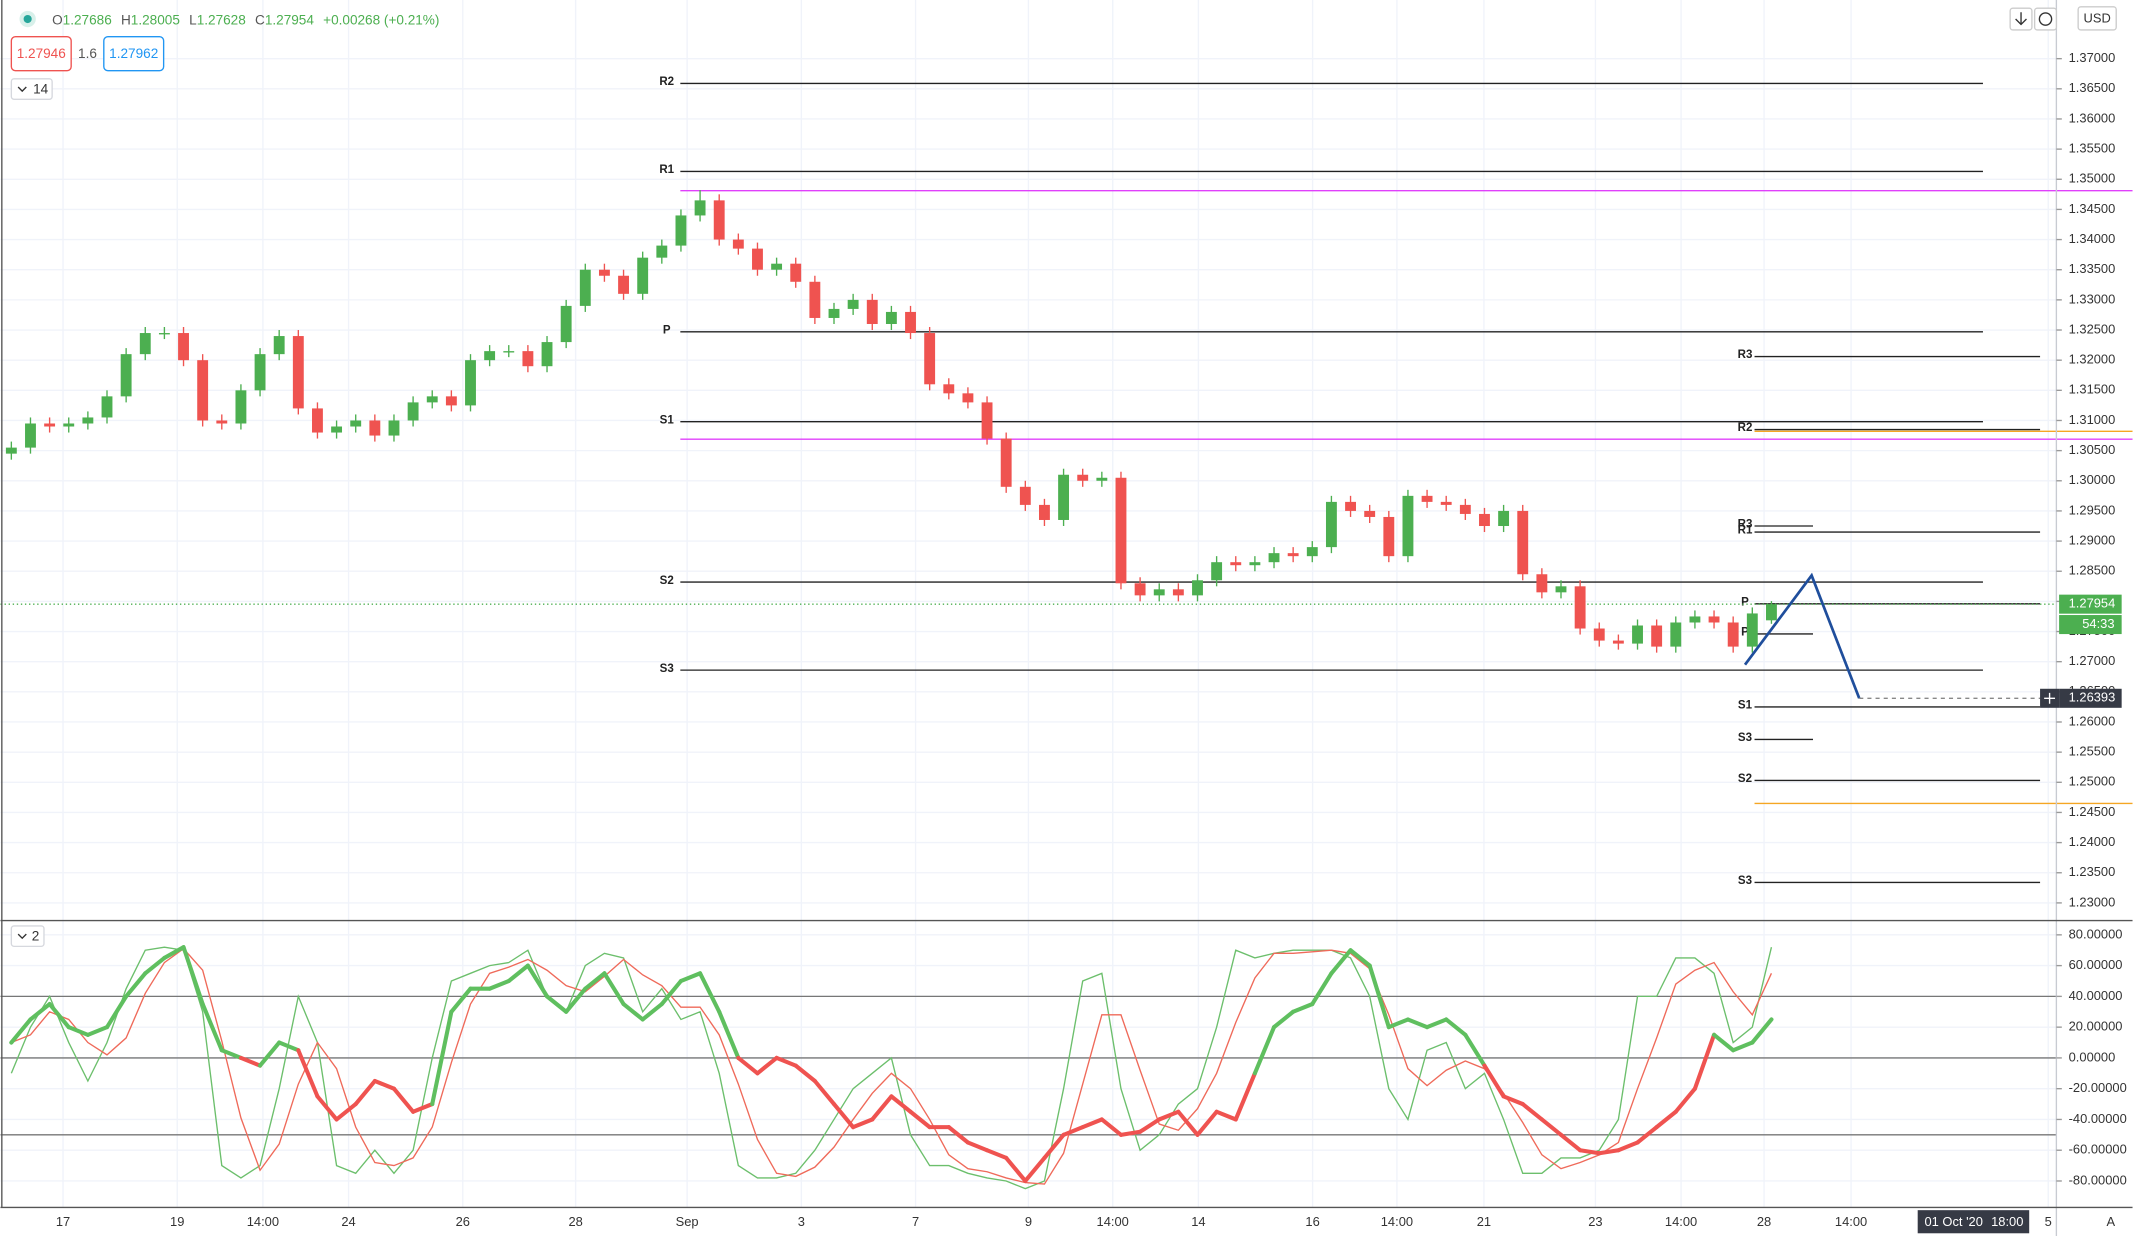  What do you see at coordinates (1028, 1221) in the screenshot?
I see `x-tick-label: 9` at bounding box center [1028, 1221].